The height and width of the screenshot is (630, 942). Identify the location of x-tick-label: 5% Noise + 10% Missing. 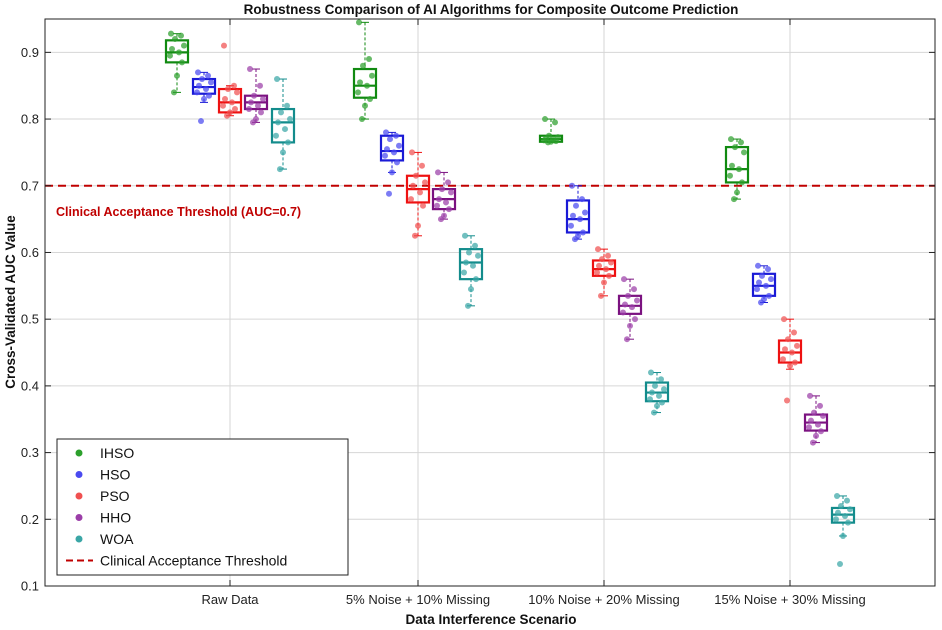
(418, 599).